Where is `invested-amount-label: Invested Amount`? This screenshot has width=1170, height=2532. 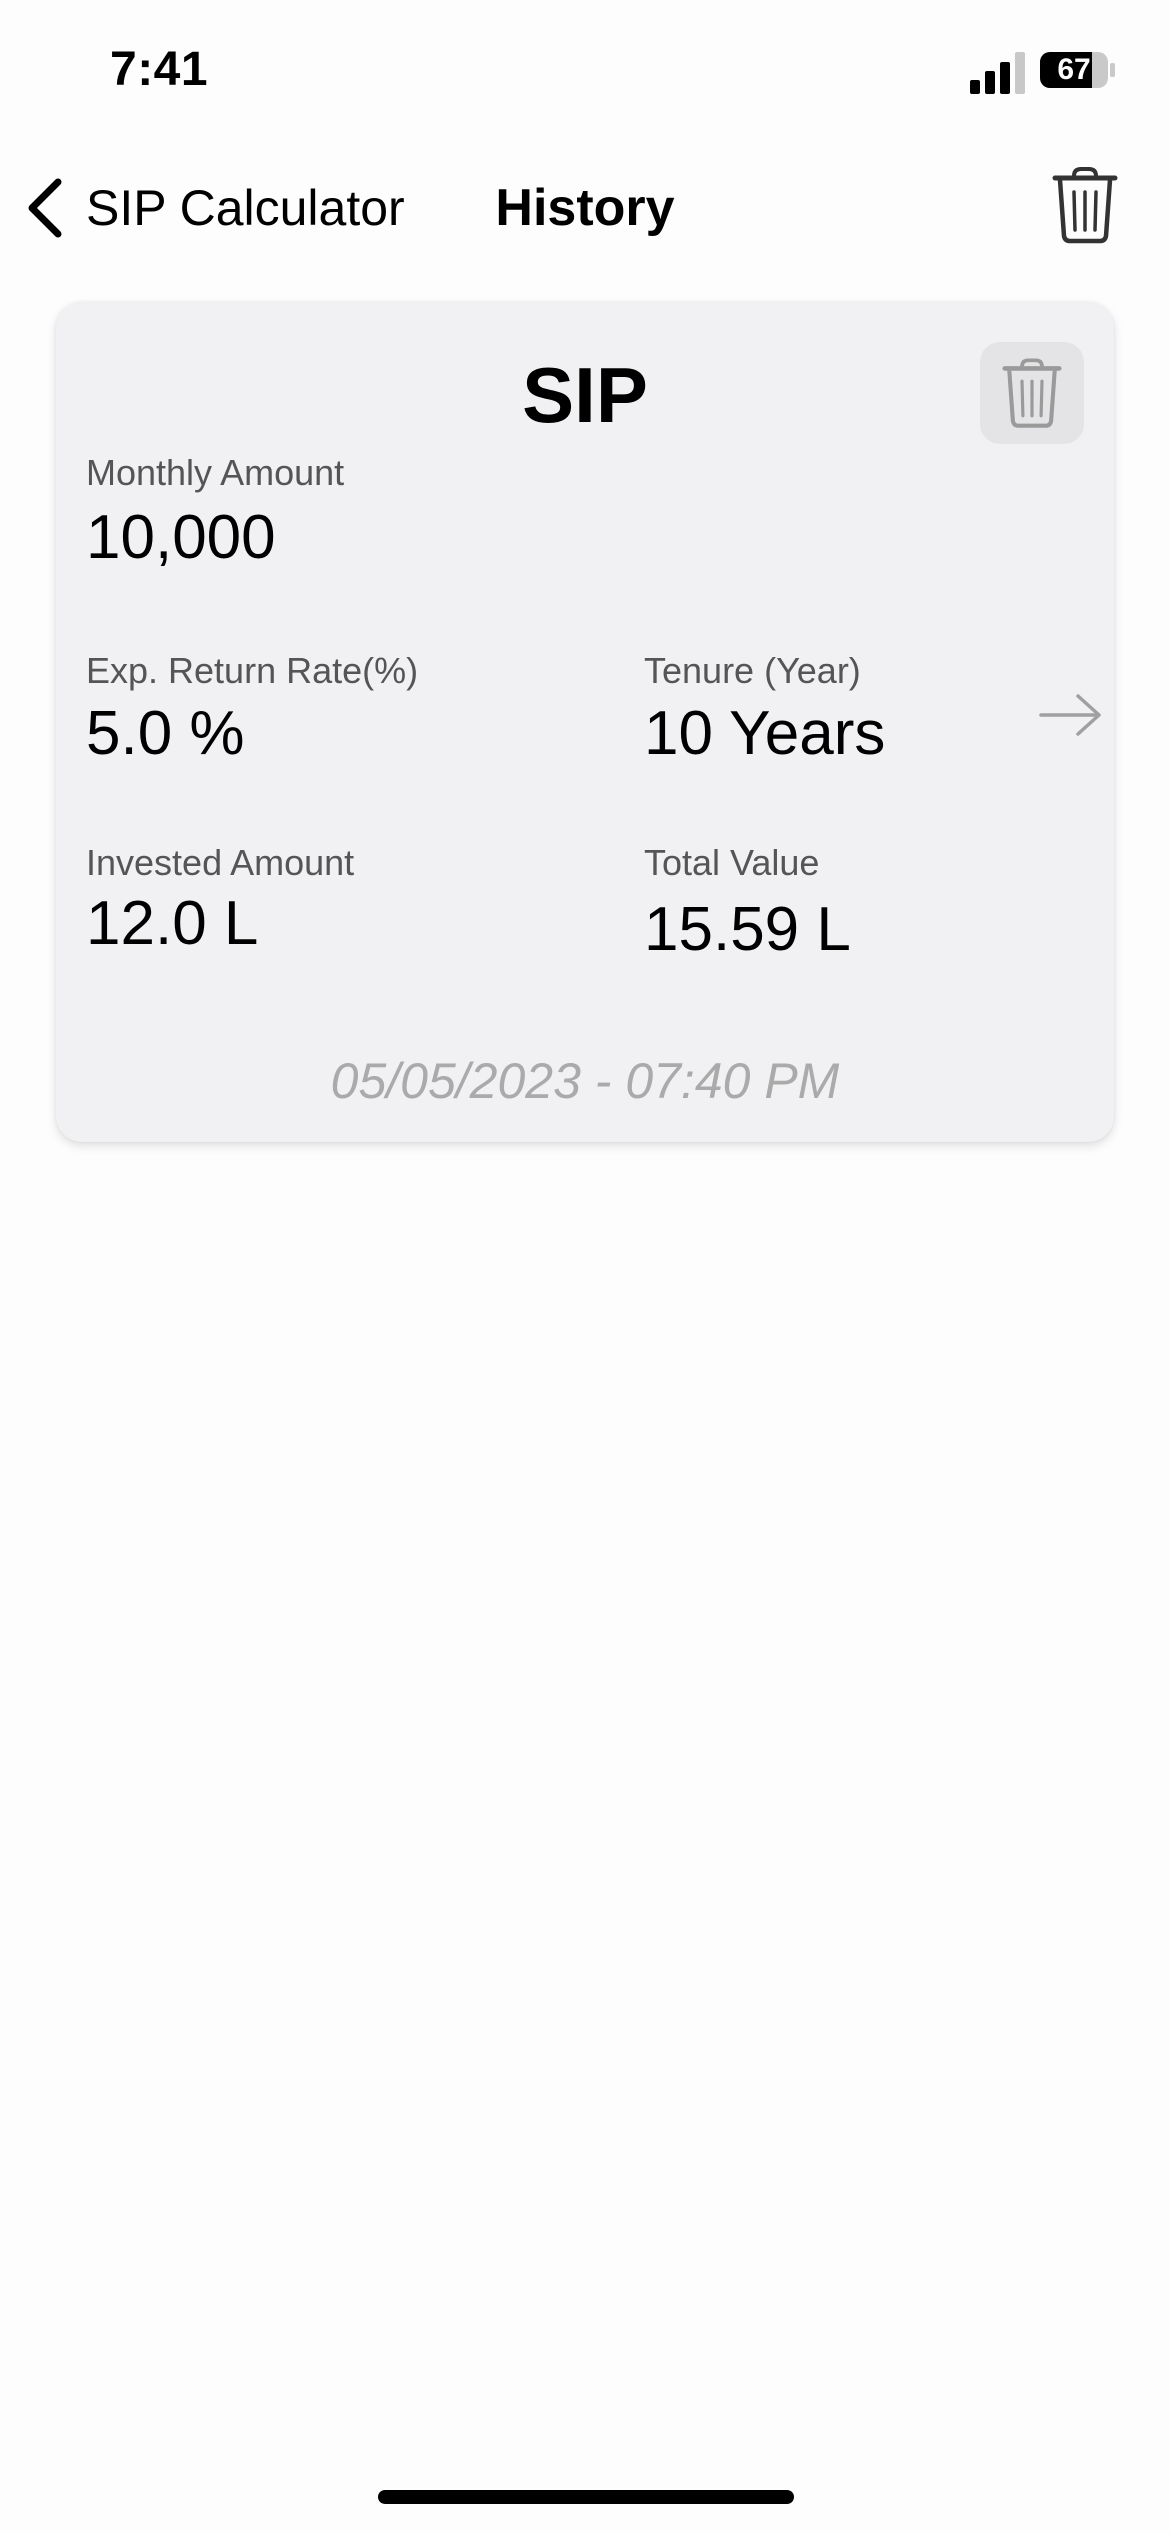
invested-amount-label: Invested Amount is located at coordinates (220, 862).